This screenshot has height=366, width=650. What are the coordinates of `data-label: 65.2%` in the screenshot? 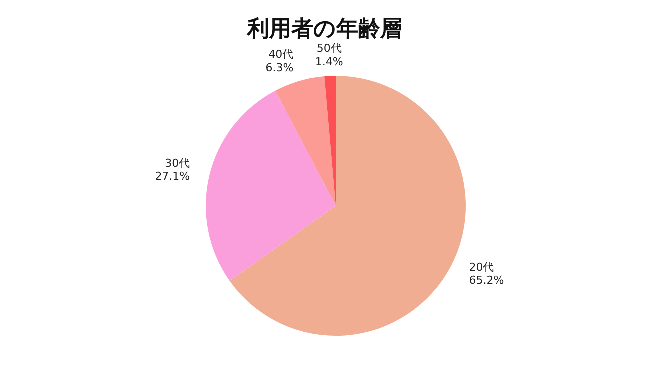 It's located at (486, 281).